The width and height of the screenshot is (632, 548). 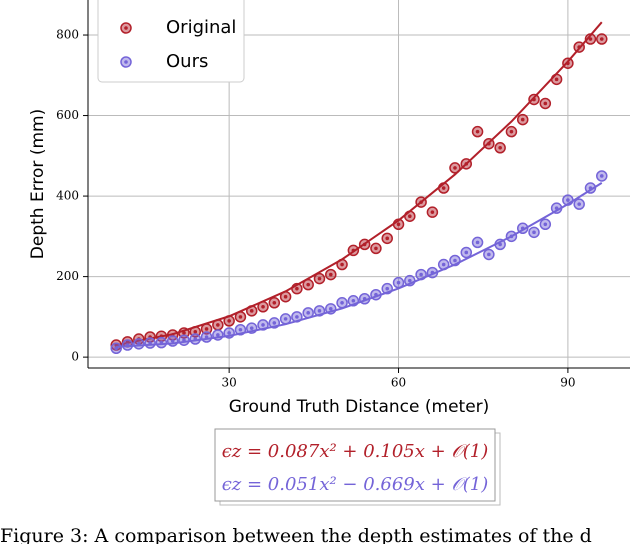 I want to click on x-tick-label: 90, so click(x=567, y=383).